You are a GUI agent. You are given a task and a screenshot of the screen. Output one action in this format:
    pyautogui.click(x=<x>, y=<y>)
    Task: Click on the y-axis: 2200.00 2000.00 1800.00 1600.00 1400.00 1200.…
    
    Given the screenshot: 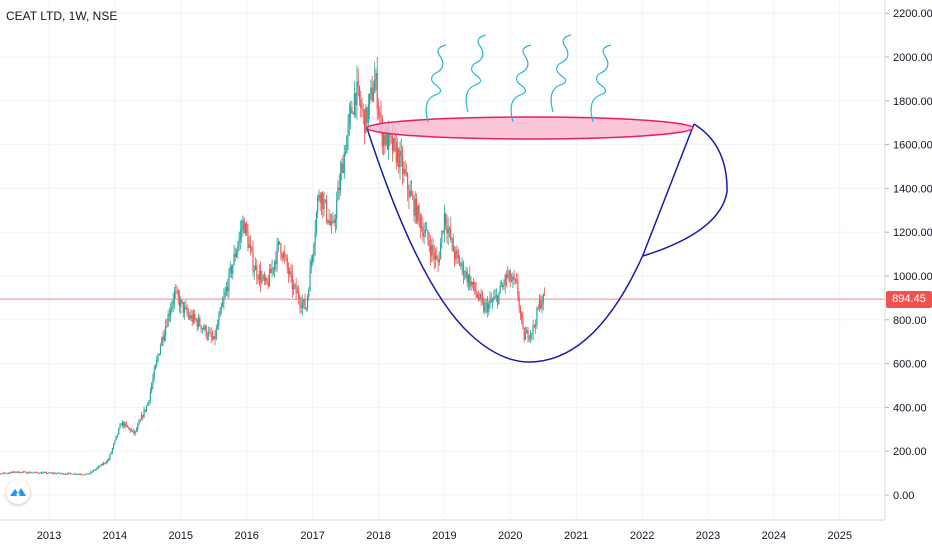 What is the action you would take?
    pyautogui.click(x=908, y=255)
    